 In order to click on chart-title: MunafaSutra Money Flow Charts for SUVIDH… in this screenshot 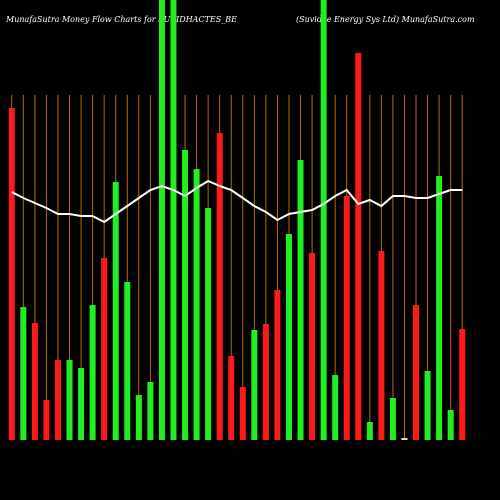, I will do `click(121, 19)`.